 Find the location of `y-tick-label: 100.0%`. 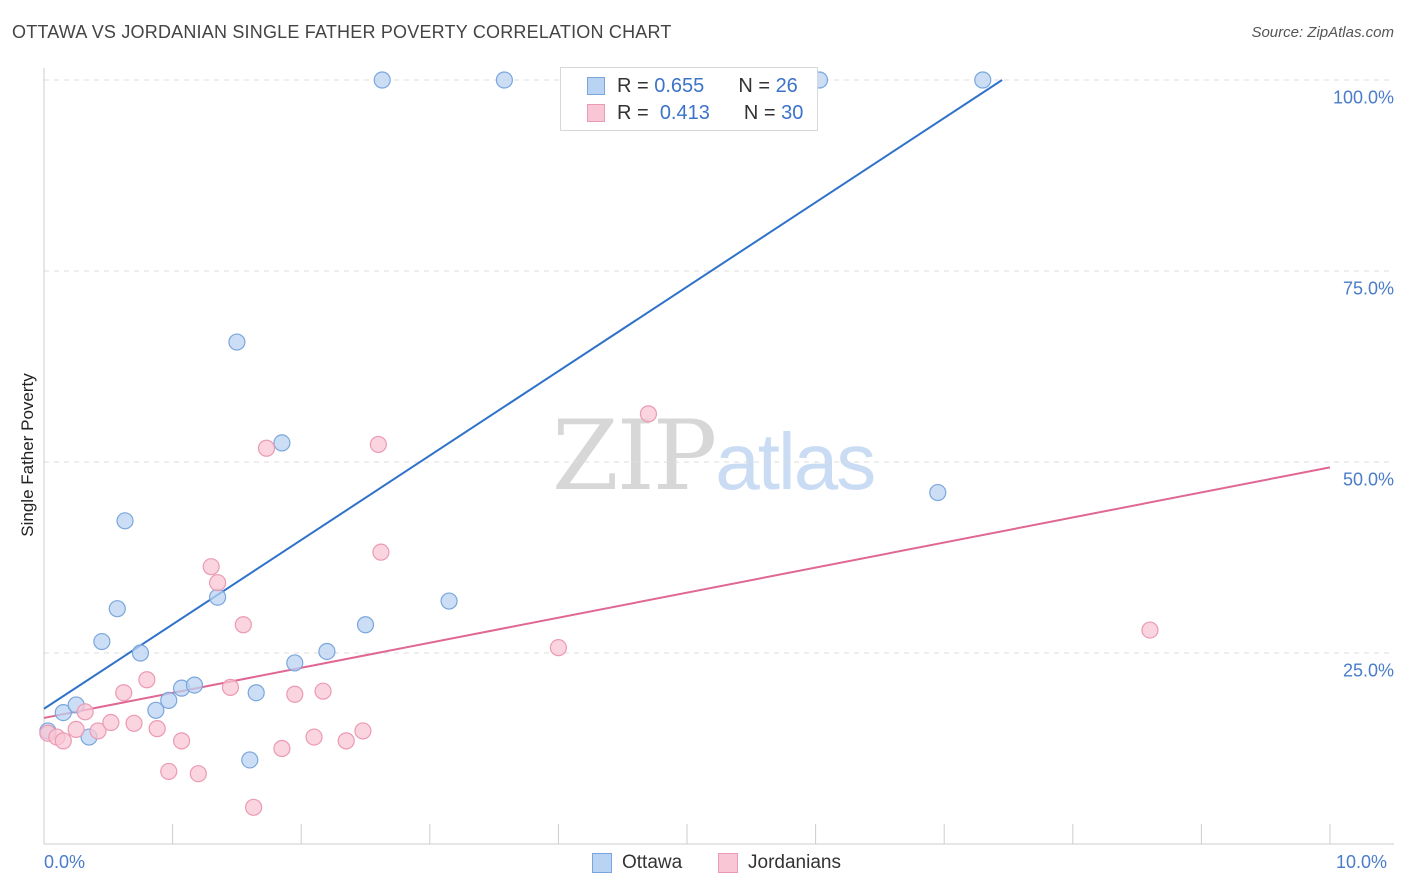

y-tick-label: 100.0% is located at coordinates (1363, 97).